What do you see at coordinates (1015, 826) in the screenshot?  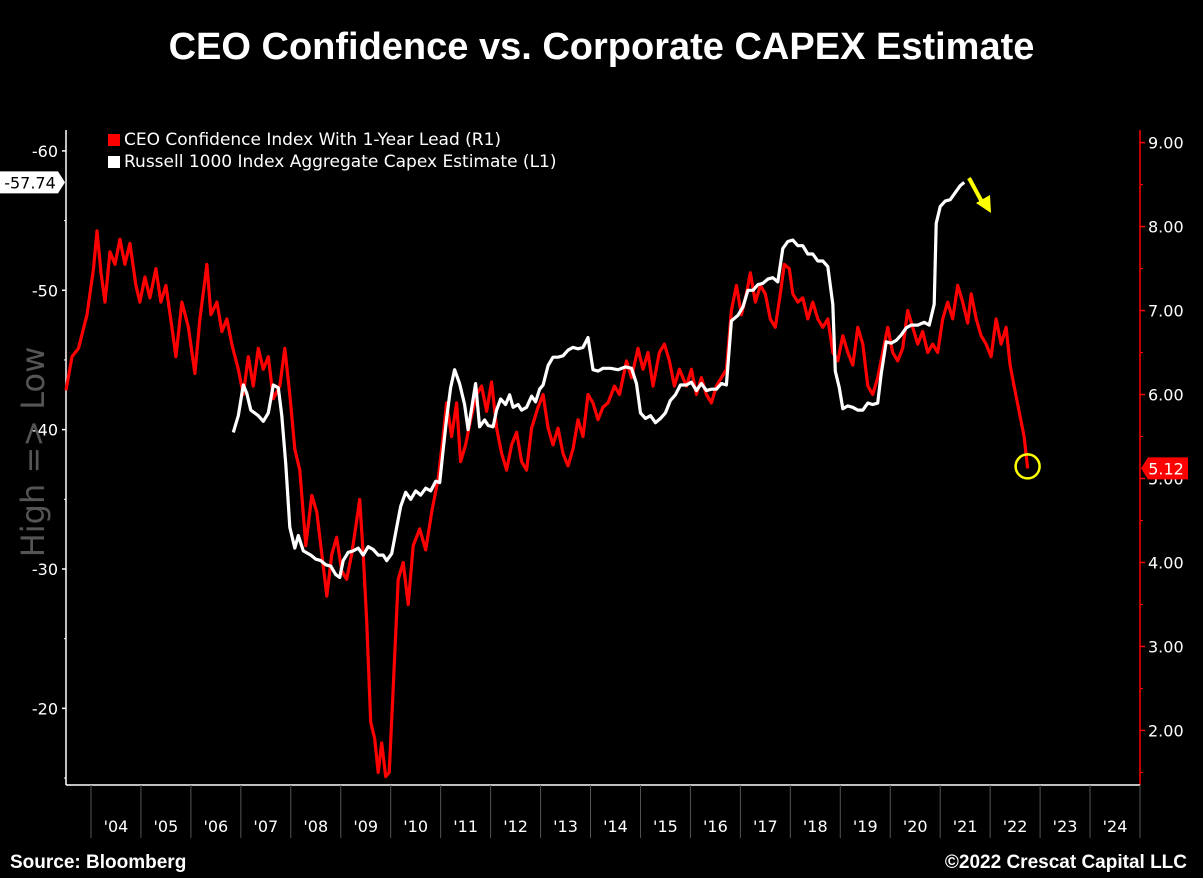 I see `x-tick-label: '22` at bounding box center [1015, 826].